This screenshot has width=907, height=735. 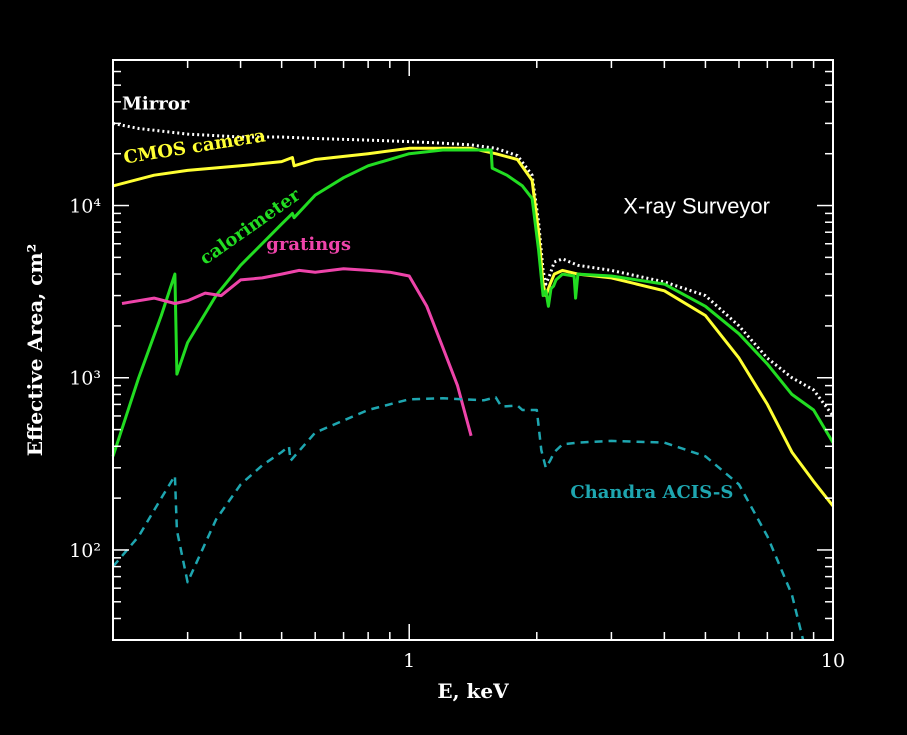 I want to click on x-tick-label: 10, so click(x=833, y=661).